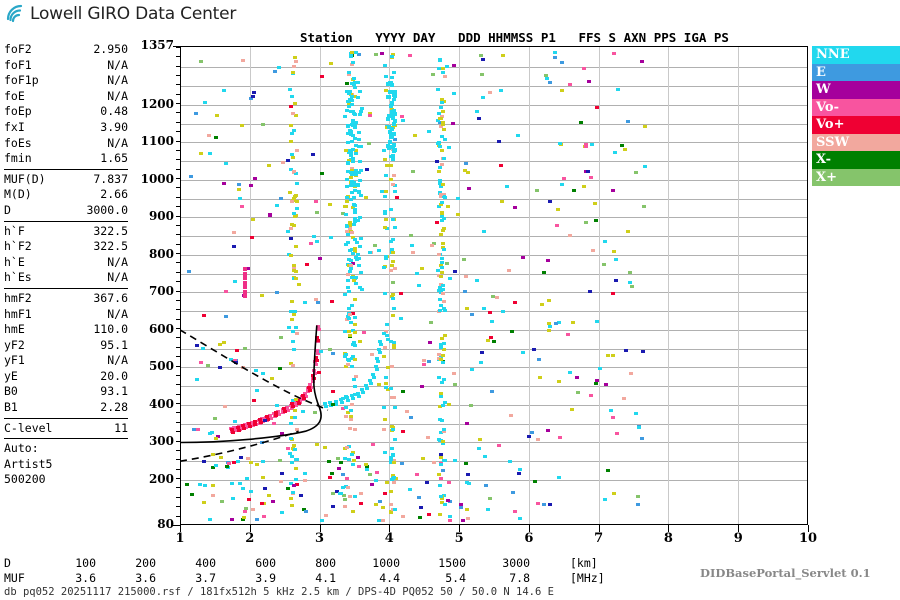 Image resolution: width=900 pixels, height=600 pixels. What do you see at coordinates (320, 285) in the screenshot?
I see `gridline-vertical` at bounding box center [320, 285].